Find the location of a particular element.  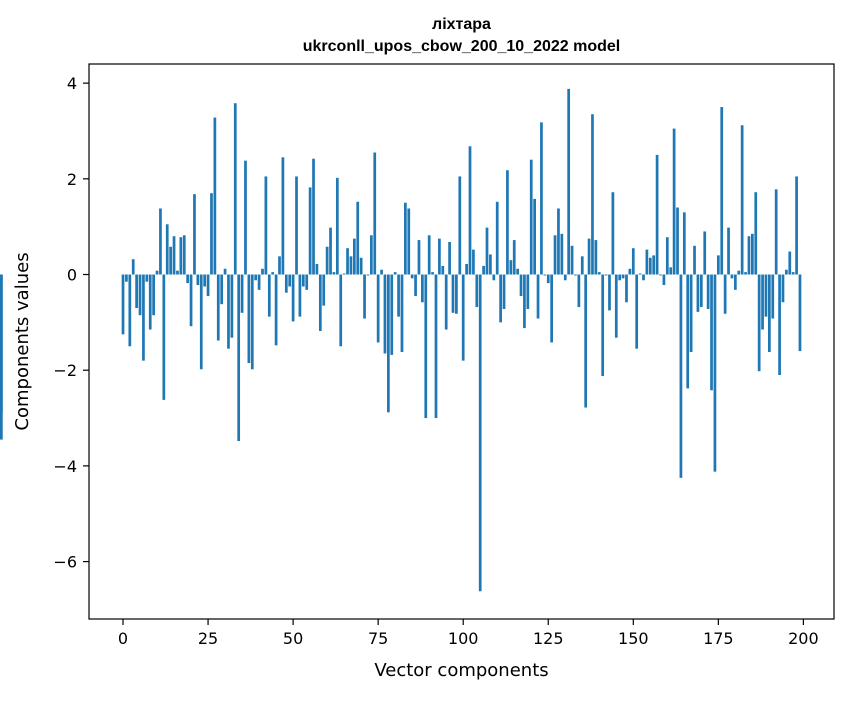

x-axis-label: Vector components is located at coordinates (461, 670).